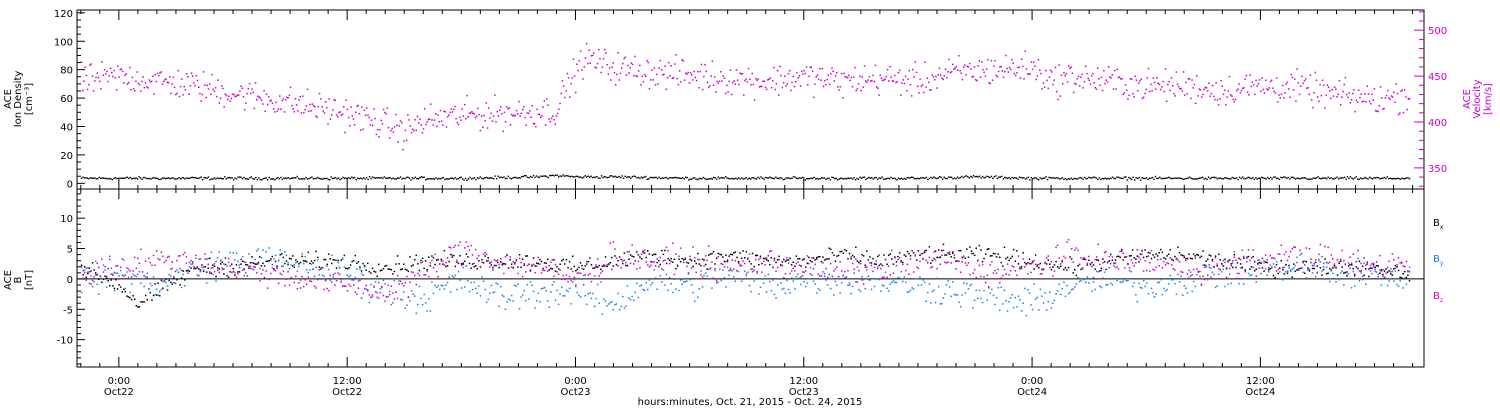  Describe the element at coordinates (119, 381) in the screenshot. I see `time-tick-label: 0:00` at that location.